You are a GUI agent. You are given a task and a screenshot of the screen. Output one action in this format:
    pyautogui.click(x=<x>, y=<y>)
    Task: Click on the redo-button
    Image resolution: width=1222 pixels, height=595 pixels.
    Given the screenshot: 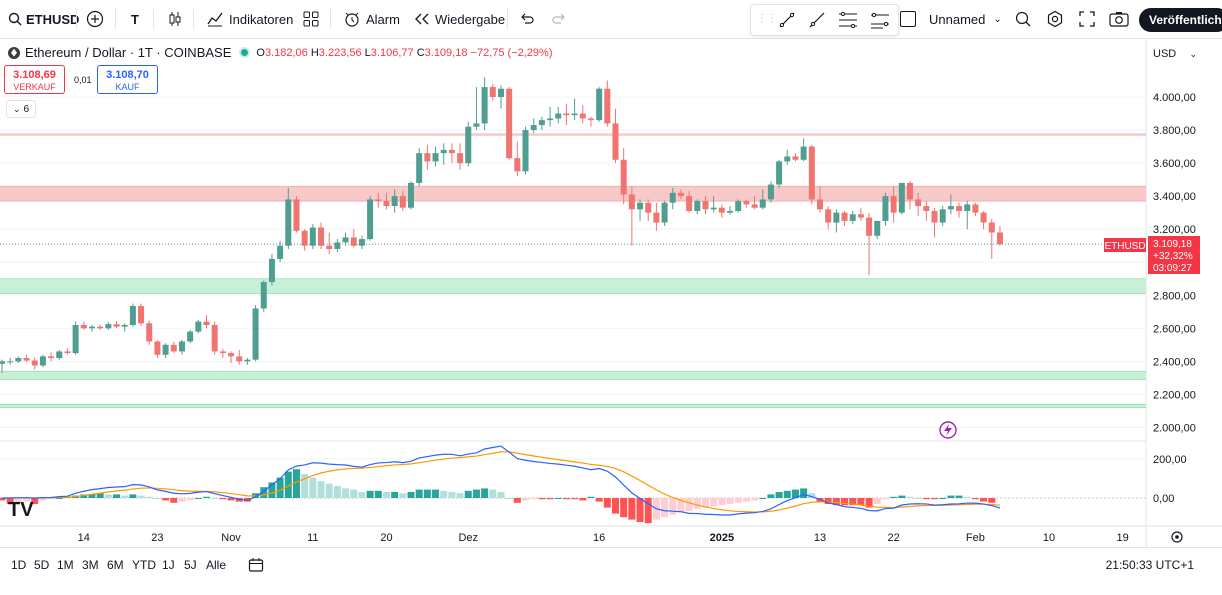 What is the action you would take?
    pyautogui.click(x=559, y=19)
    